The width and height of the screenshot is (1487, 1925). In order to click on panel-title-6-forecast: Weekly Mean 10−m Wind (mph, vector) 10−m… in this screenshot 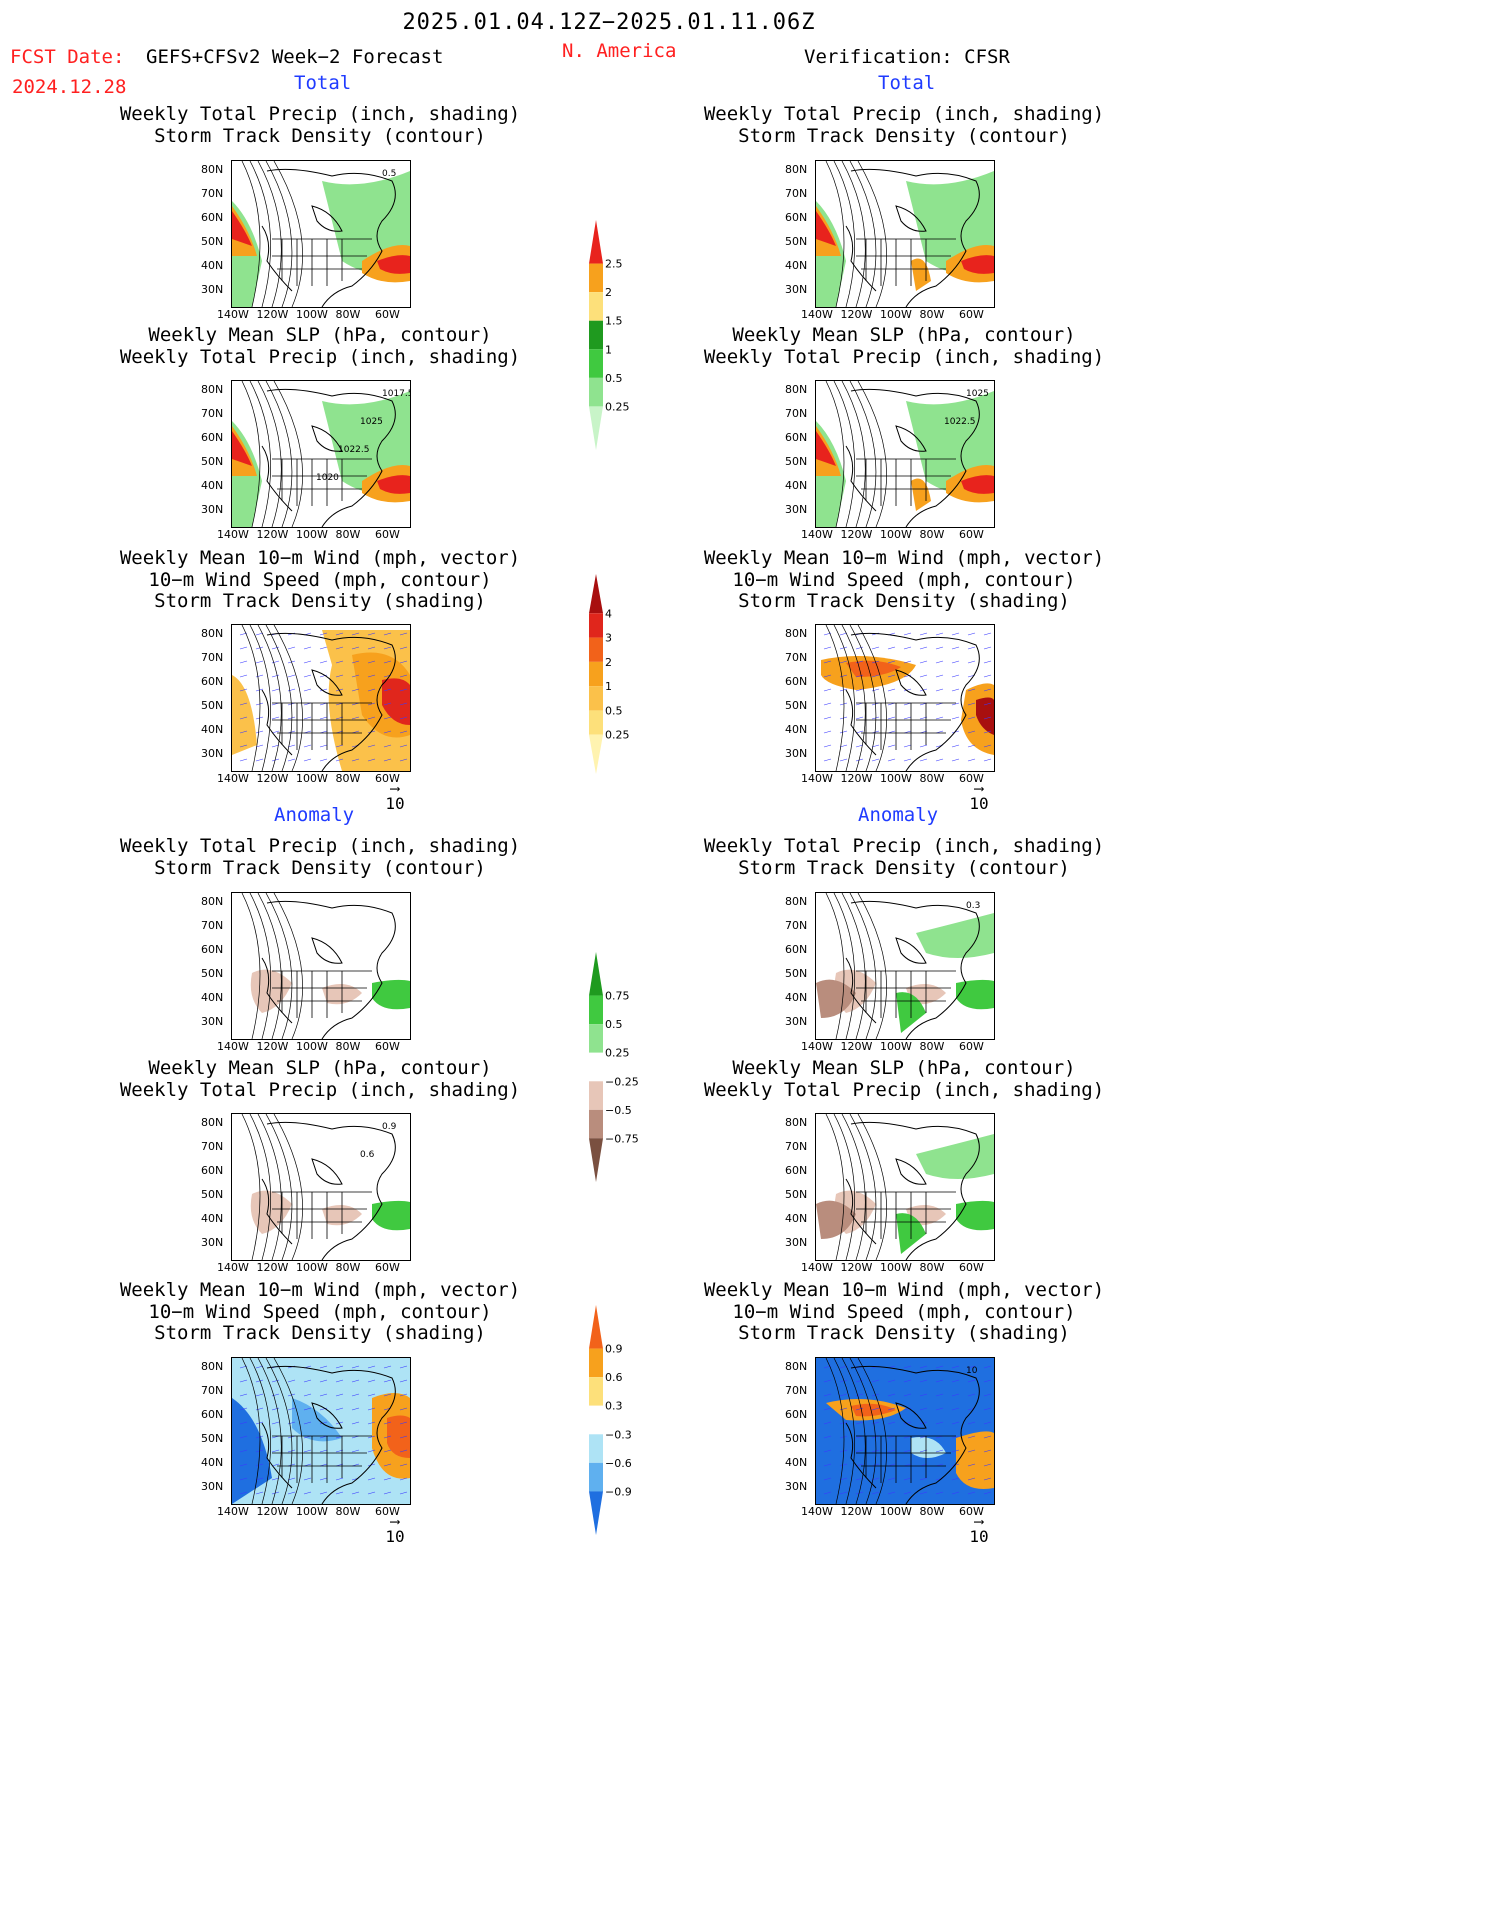, I will do `click(320, 1311)`.